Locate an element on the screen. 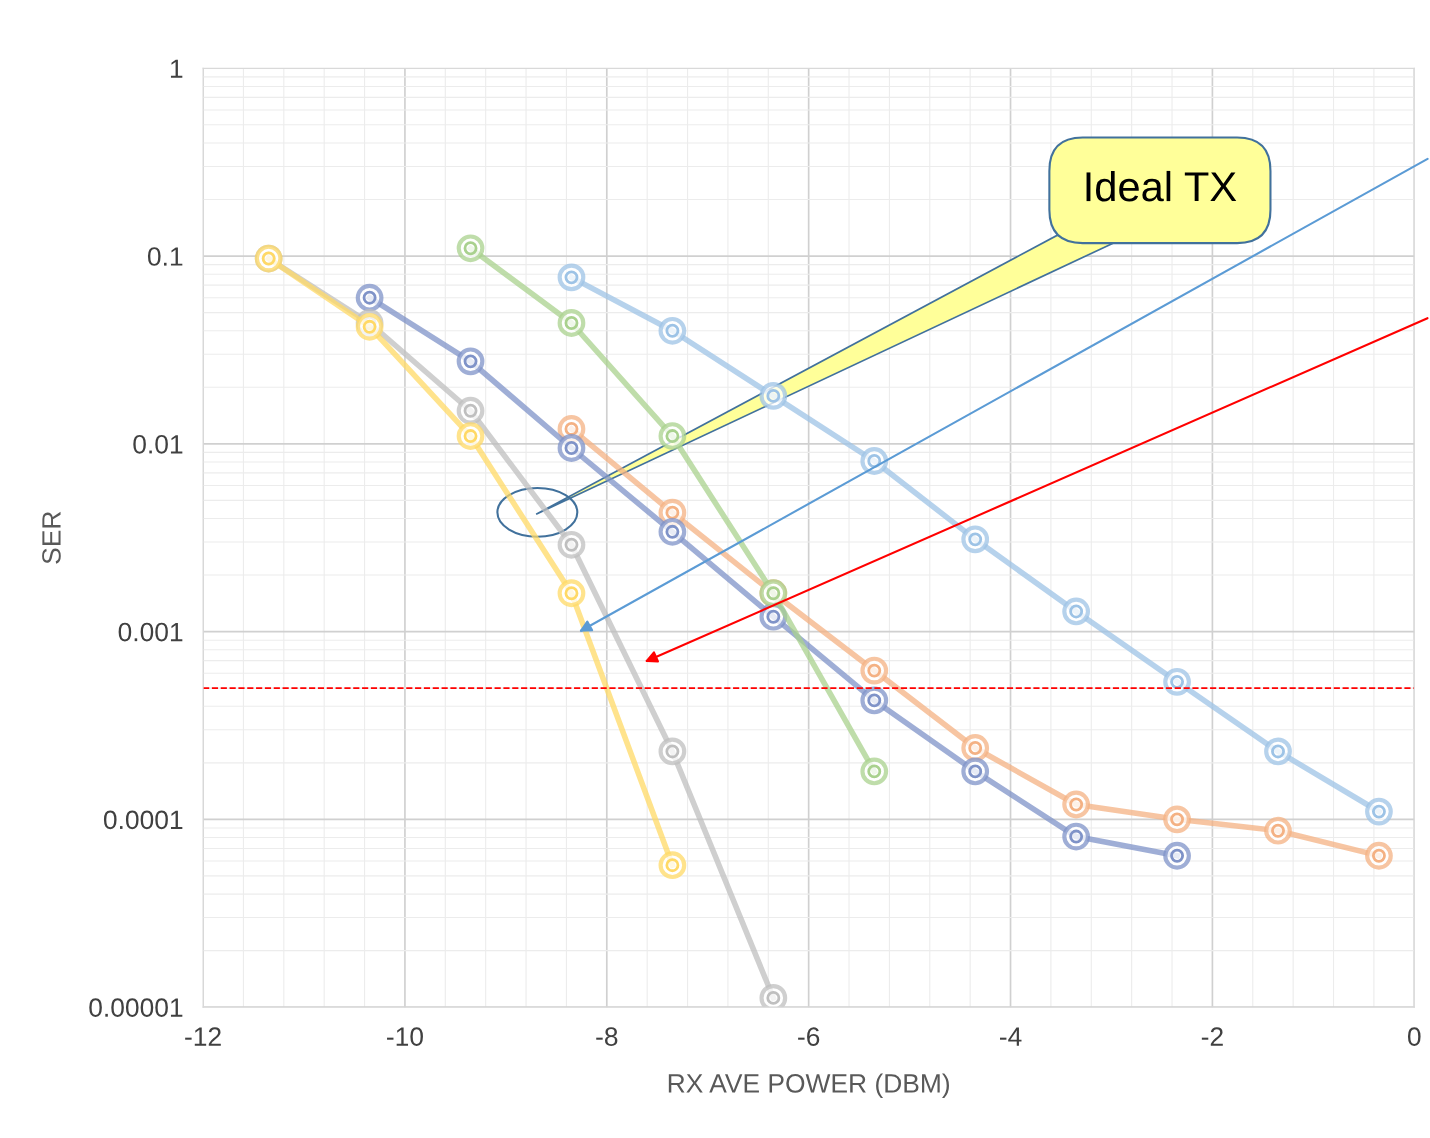  x-tick-label: 0 is located at coordinates (1414, 1036).